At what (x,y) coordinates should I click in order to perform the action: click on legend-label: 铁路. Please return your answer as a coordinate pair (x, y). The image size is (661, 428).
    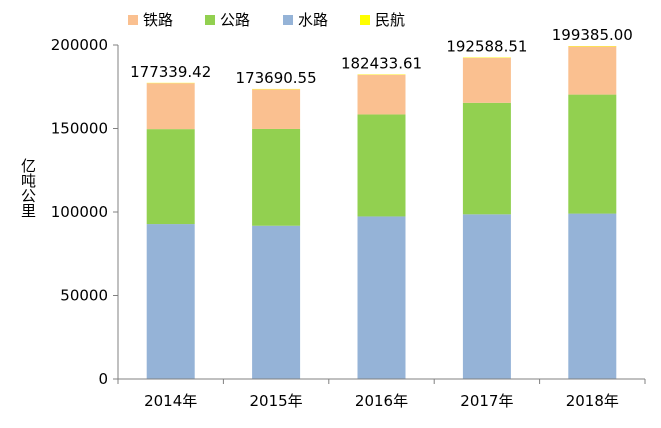
    Looking at the image, I should click on (158, 20).